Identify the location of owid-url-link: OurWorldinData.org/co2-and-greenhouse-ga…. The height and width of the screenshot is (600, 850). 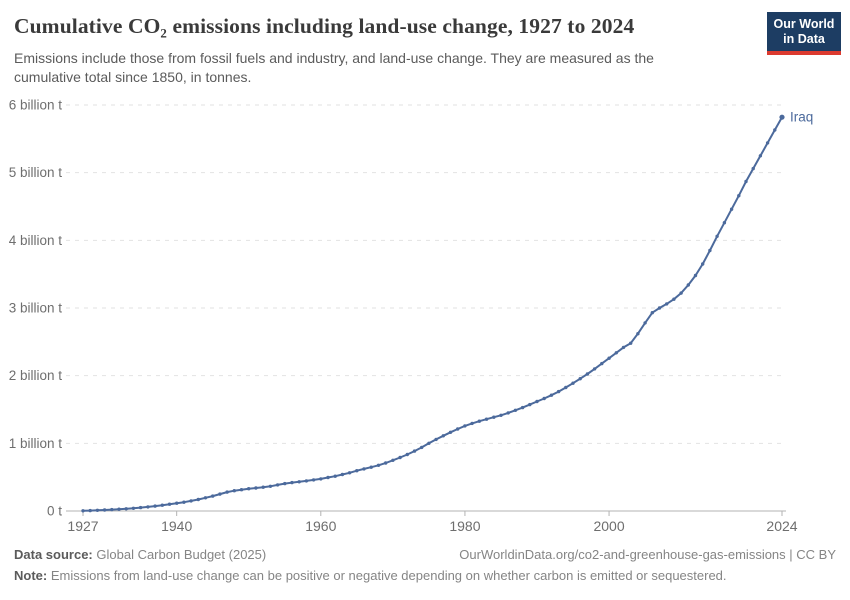
(647, 554).